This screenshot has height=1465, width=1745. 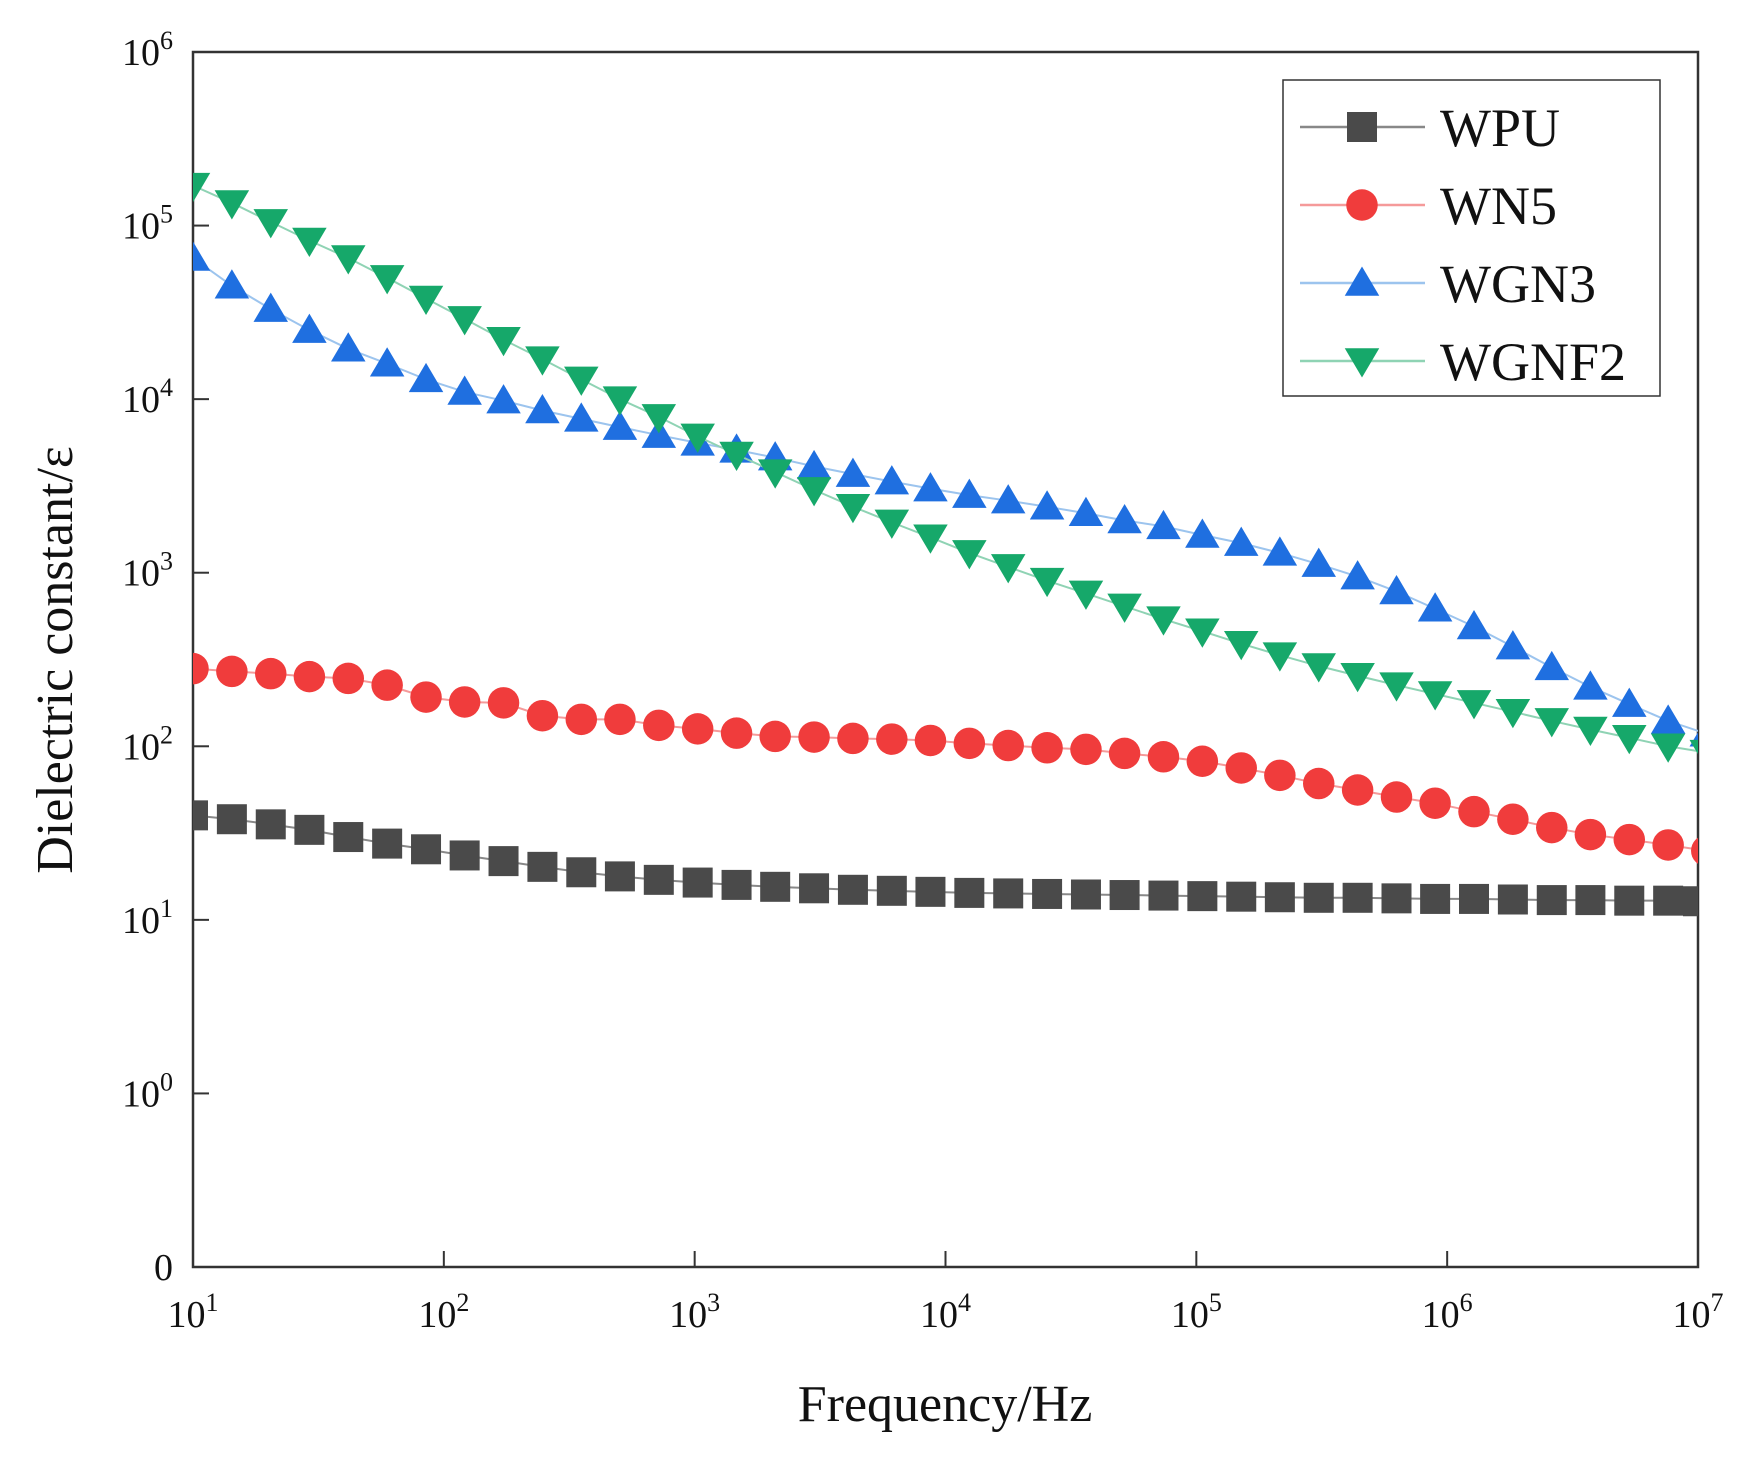 I want to click on legend: WPU WN5 WGN3 WGNF2, so click(x=1471, y=238).